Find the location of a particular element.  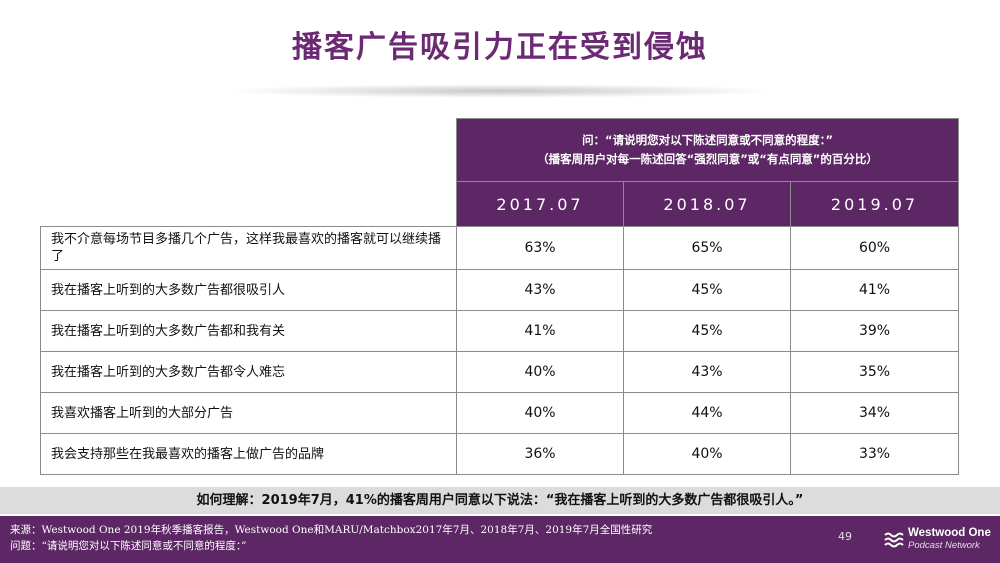

table-row: 我在播客上听到的大多数广告都和我有关 41% 45% 39% is located at coordinates (500, 331).